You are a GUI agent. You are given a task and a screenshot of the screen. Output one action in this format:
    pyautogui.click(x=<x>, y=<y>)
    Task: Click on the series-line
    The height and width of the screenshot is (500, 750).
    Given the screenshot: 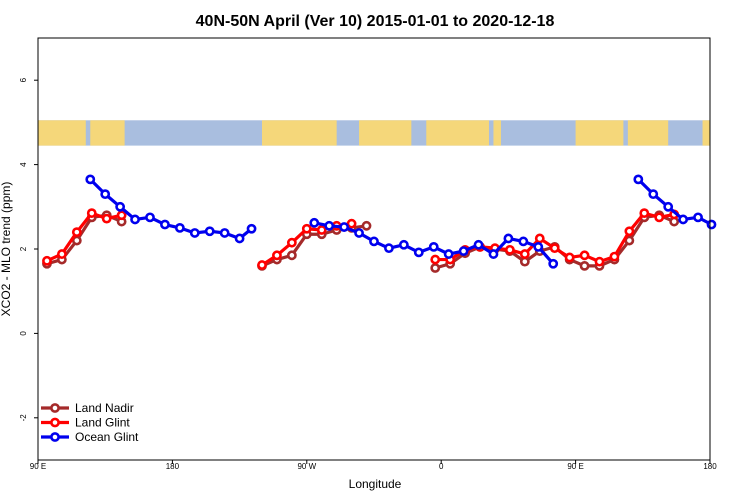 What is the action you would take?
    pyautogui.click(x=555, y=237)
    